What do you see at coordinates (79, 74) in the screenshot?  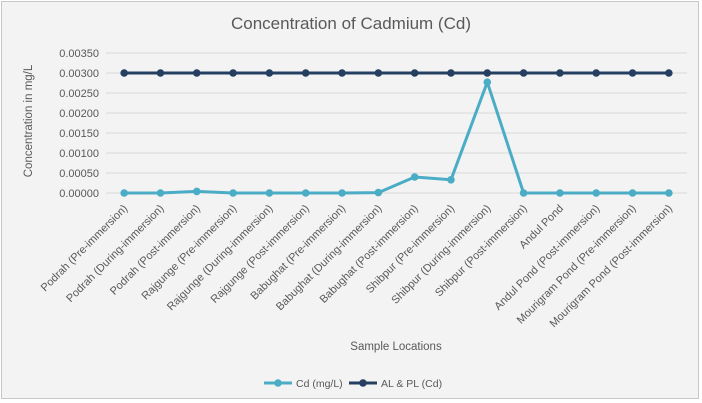 I see `y-tick-label: 0.00300` at bounding box center [79, 74].